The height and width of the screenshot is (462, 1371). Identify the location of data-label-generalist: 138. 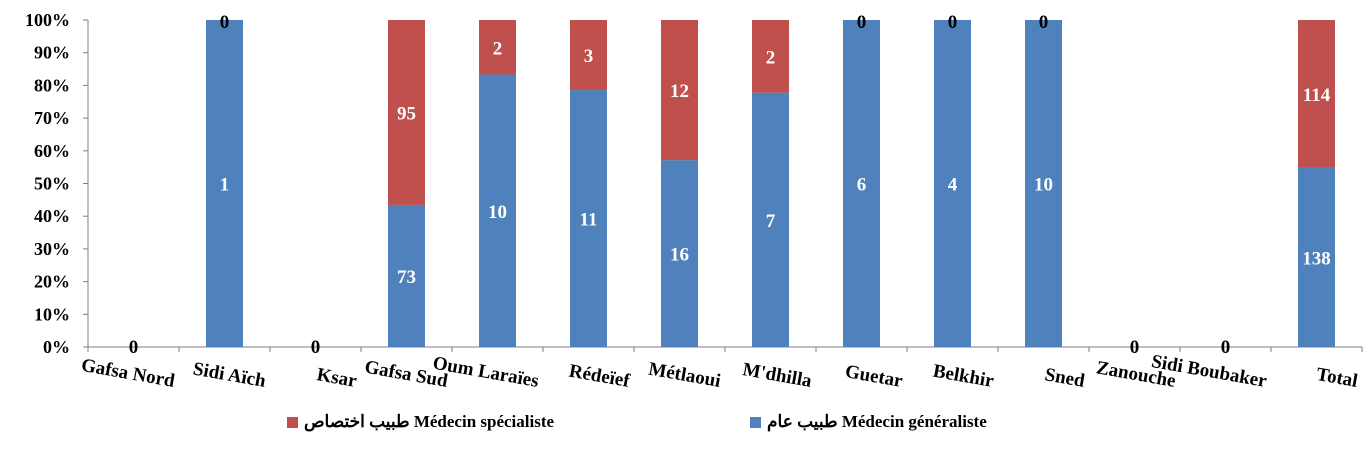
(1316, 258).